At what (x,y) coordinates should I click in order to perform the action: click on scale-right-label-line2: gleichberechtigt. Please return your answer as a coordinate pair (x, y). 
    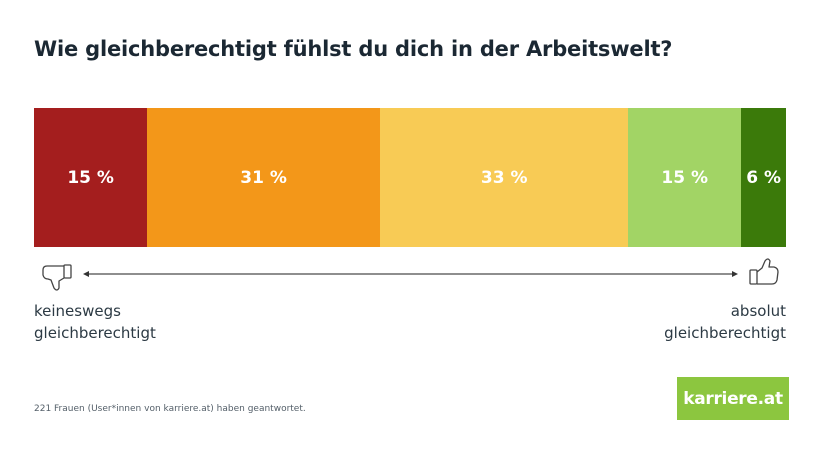
    Looking at the image, I should click on (725, 333).